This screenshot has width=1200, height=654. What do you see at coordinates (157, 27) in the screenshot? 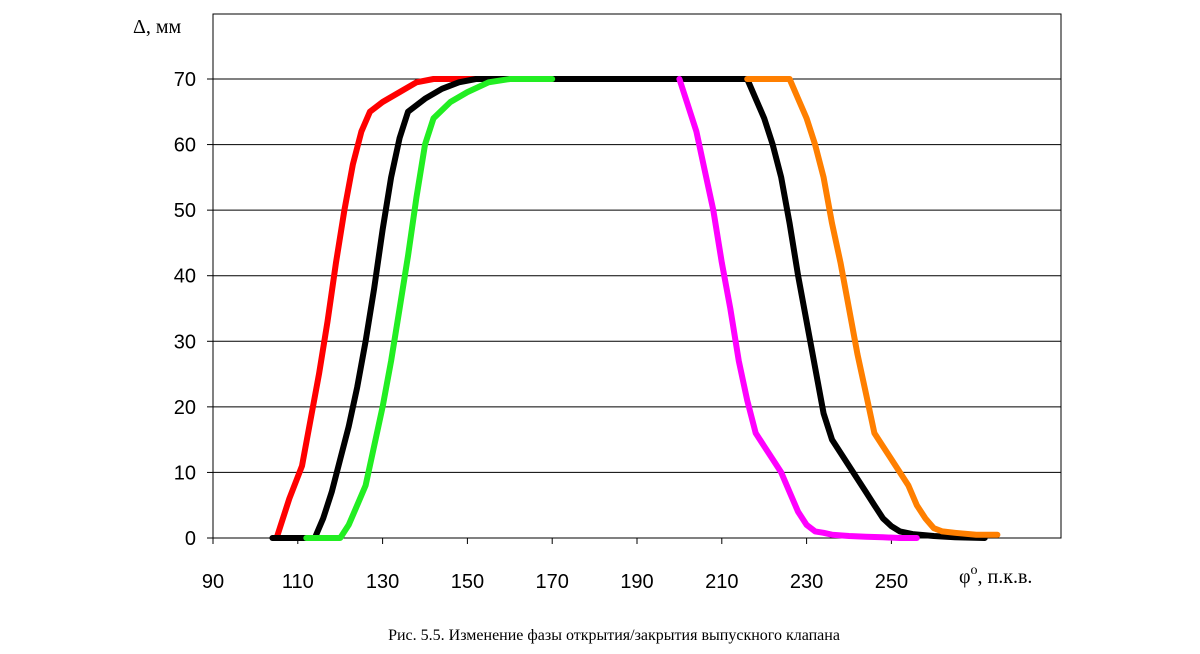
I see `y-axis-title: Δ, мм` at bounding box center [157, 27].